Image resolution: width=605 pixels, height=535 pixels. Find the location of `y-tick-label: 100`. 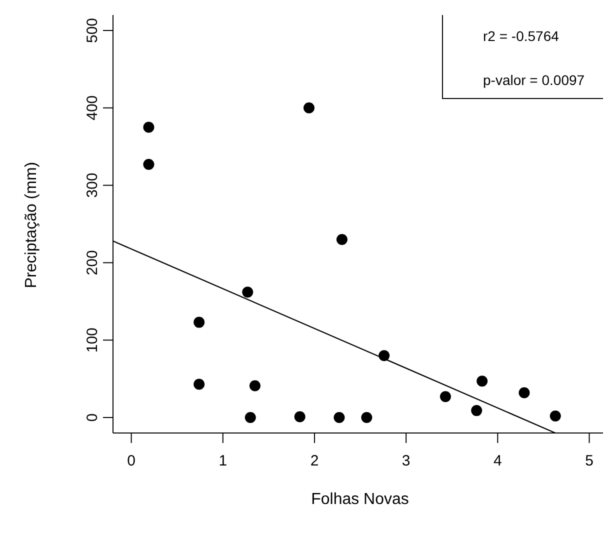

y-tick-label: 100 is located at coordinates (92, 340).